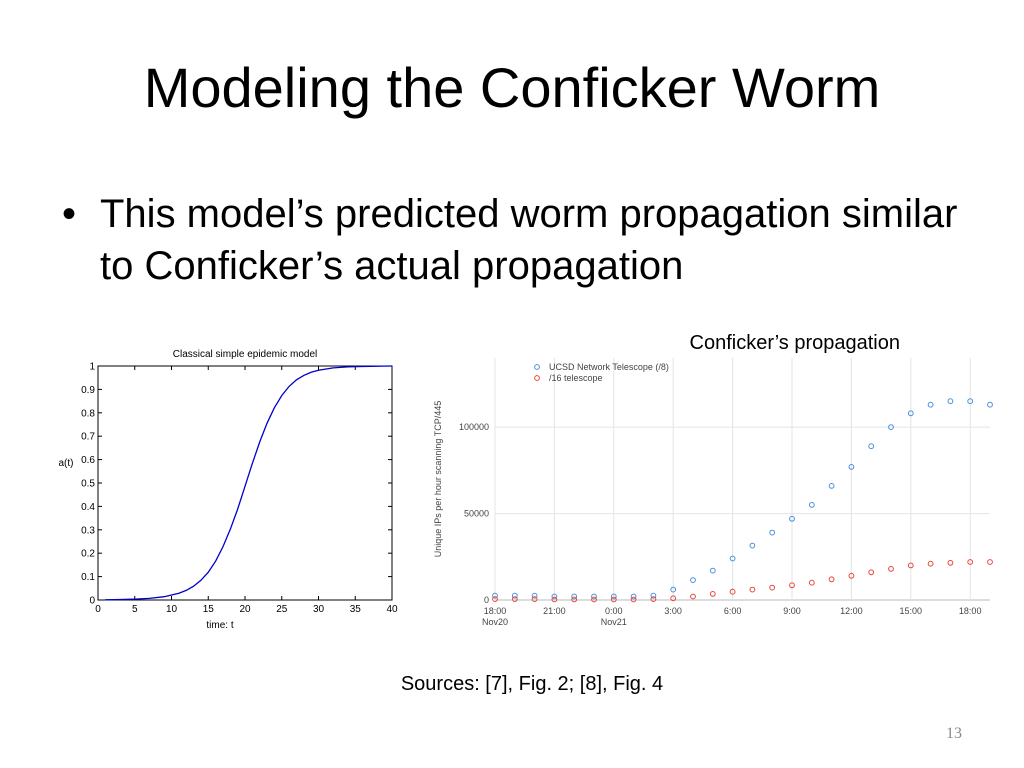 This screenshot has width=1024, height=768. Describe the element at coordinates (851, 611) in the screenshot. I see `x-tick-label: 12:00` at that location.